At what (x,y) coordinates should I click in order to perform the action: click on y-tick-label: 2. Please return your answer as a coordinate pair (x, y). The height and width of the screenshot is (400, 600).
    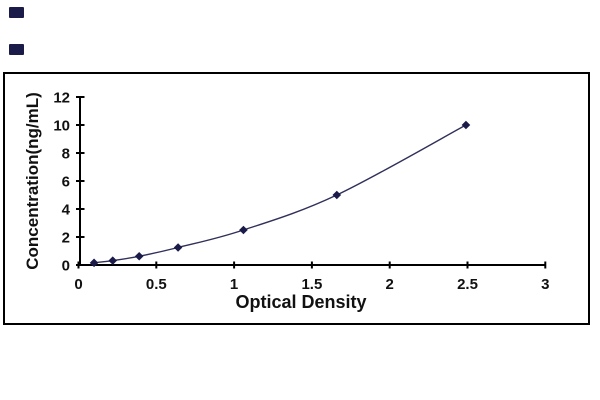
    Looking at the image, I should click on (66, 238).